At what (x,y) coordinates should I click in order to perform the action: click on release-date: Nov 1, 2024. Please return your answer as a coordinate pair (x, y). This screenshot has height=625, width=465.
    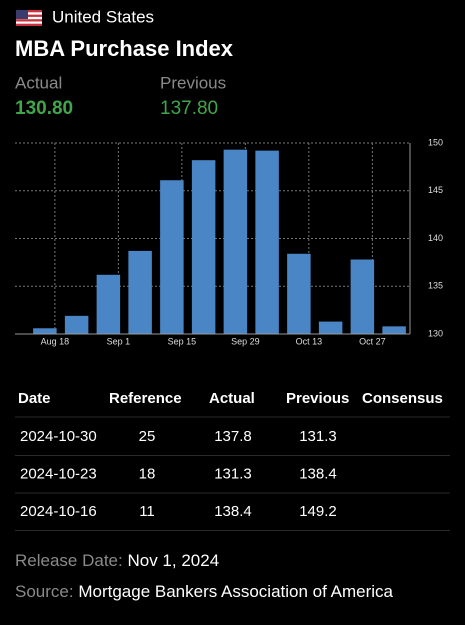
    Looking at the image, I should click on (173, 560).